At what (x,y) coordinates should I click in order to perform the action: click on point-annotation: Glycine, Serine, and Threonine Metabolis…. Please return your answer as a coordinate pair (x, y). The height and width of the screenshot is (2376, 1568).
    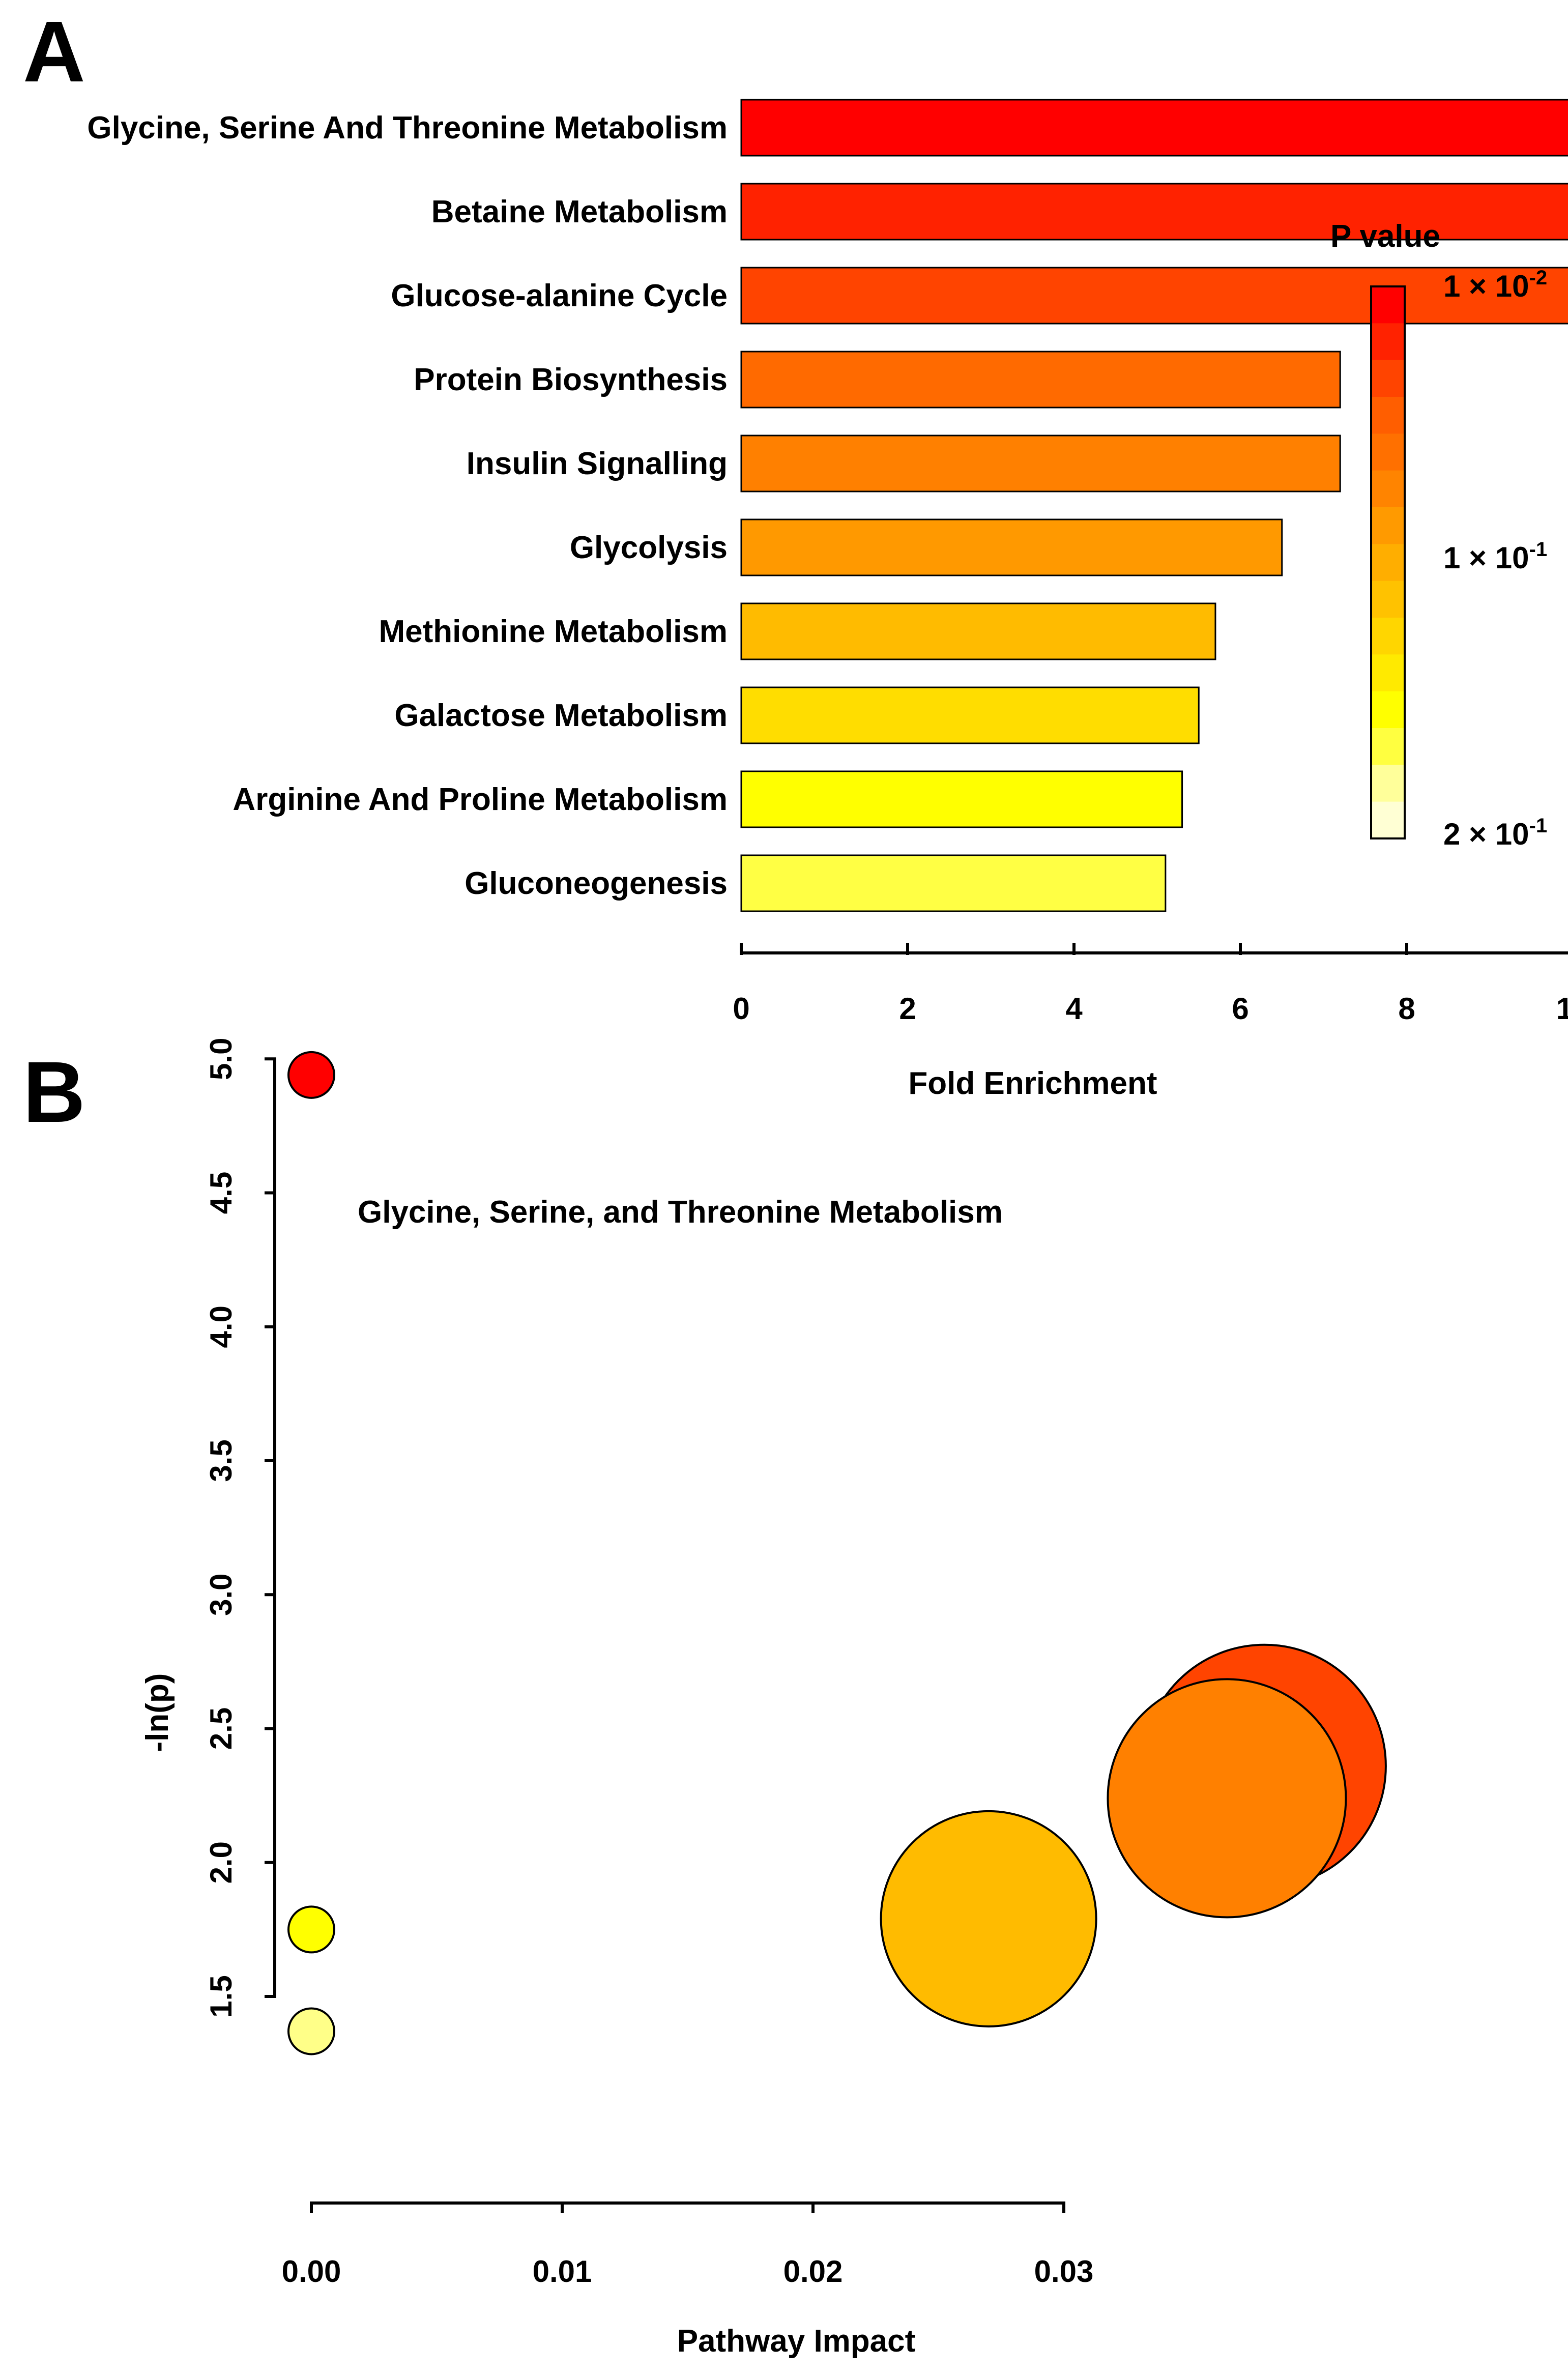
    Looking at the image, I should click on (680, 1212).